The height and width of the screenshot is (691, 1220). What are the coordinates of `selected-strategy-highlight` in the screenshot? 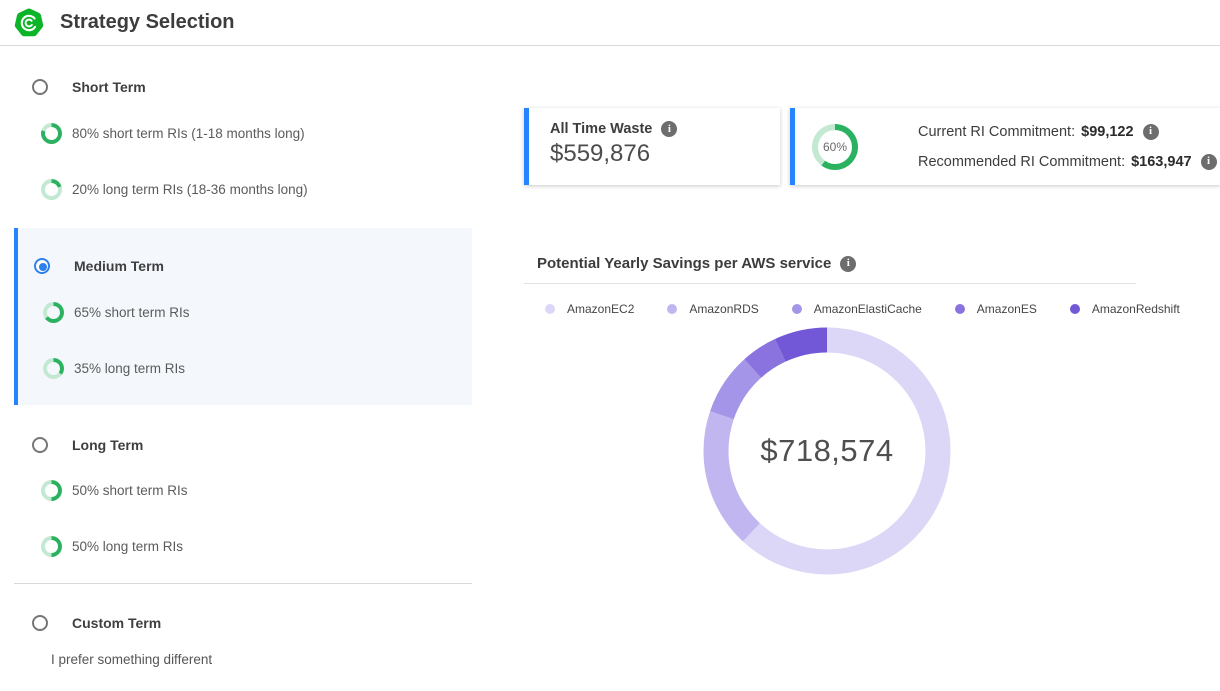 It's located at (243, 316).